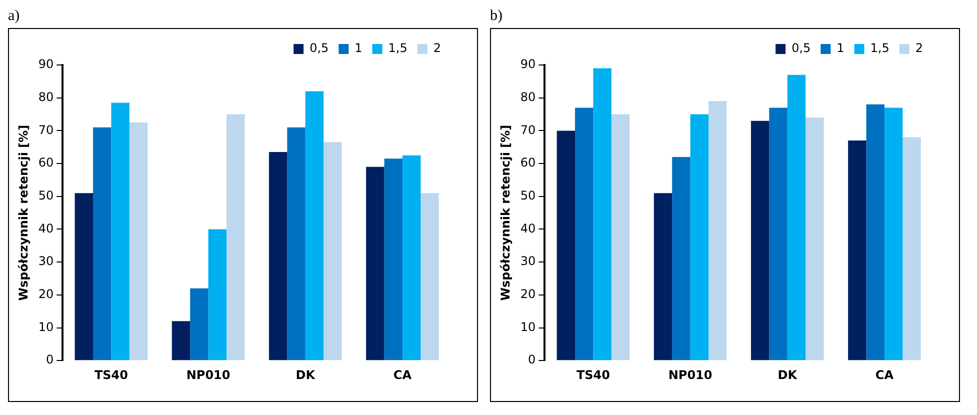 Image resolution: width=977 pixels, height=415 pixels. Describe the element at coordinates (497, 17) in the screenshot. I see `chart-title: b)` at that location.